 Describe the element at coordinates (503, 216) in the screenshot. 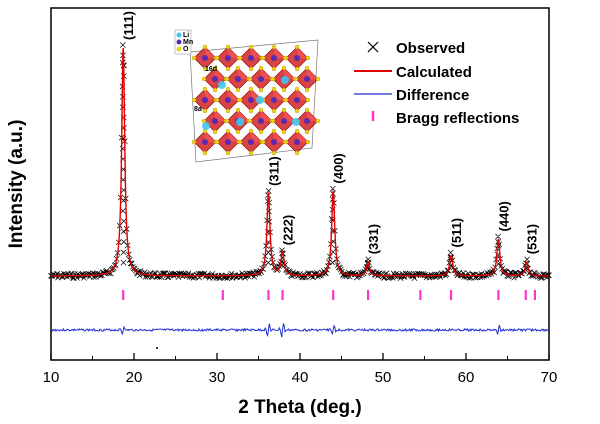

I see `peak-label: (440)` at that location.